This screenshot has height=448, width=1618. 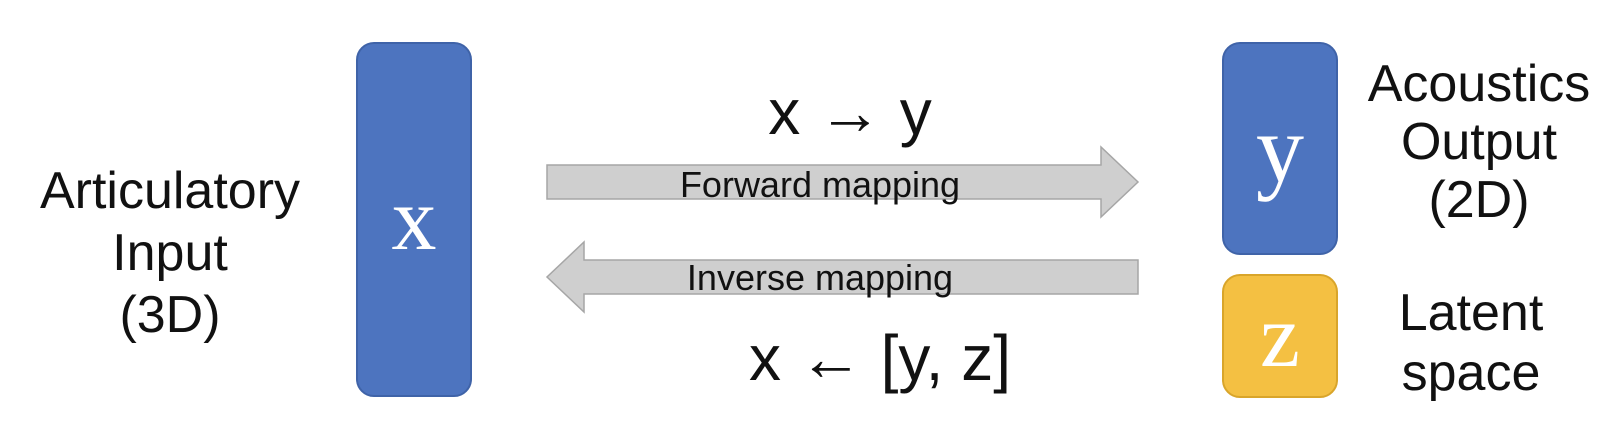 What do you see at coordinates (850, 112) in the screenshot?
I see `forward-formula: x → y` at bounding box center [850, 112].